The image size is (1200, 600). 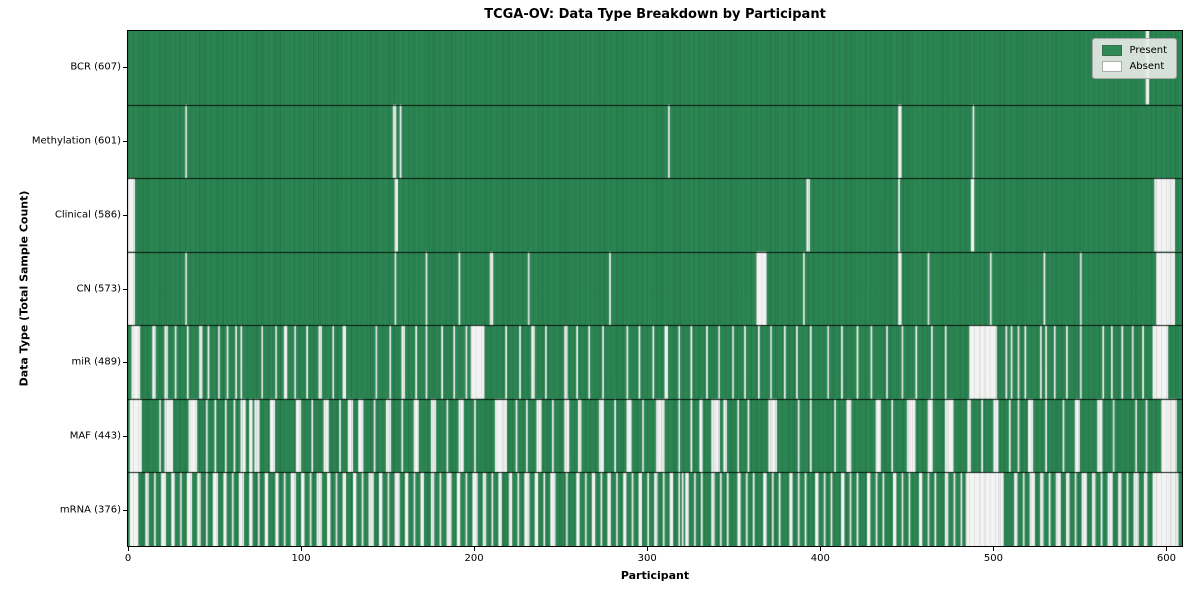 I want to click on x-axis-title: Participant, so click(x=655, y=575).